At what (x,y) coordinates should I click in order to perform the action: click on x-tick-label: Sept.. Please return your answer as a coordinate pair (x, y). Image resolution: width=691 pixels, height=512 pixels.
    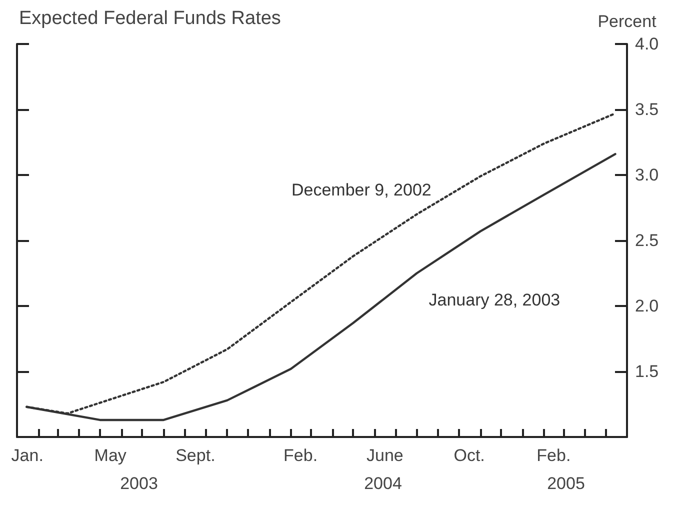
    Looking at the image, I should click on (196, 455).